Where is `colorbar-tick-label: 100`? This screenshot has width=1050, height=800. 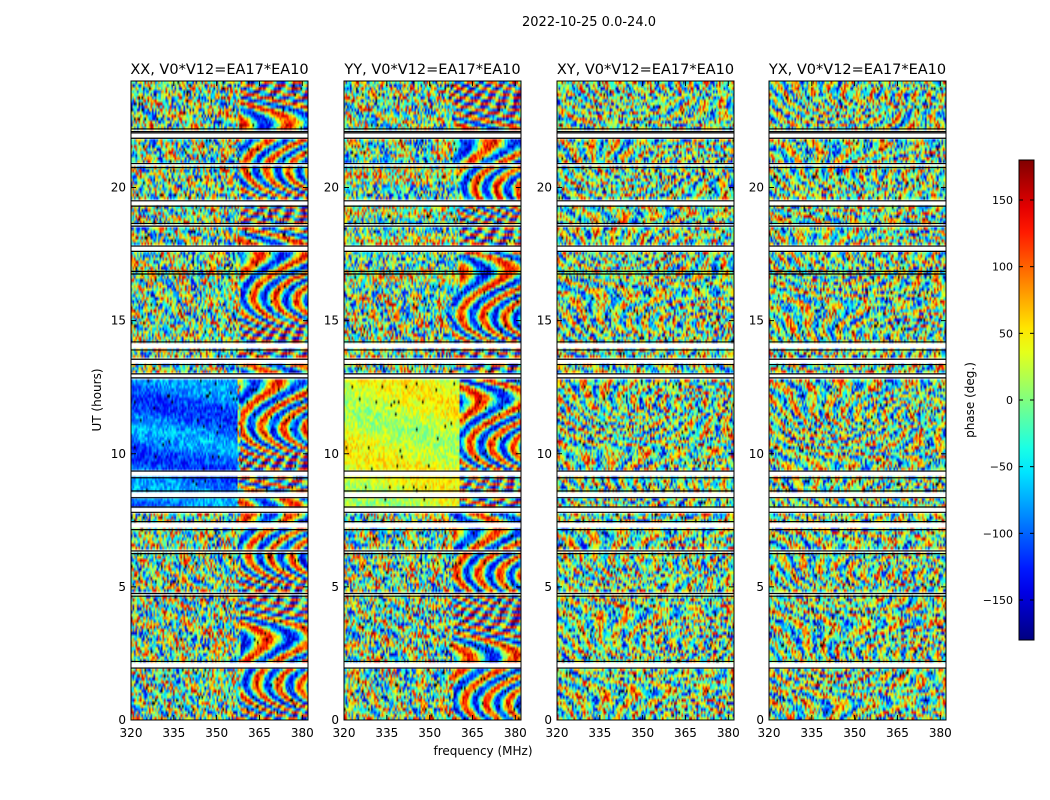
colorbar-tick-label: 100 is located at coordinates (1002, 267).